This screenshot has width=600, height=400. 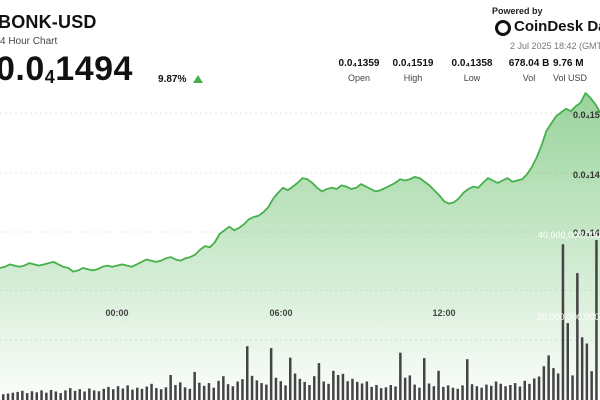 What do you see at coordinates (198, 79) in the screenshot?
I see `up-arrow-icon` at bounding box center [198, 79].